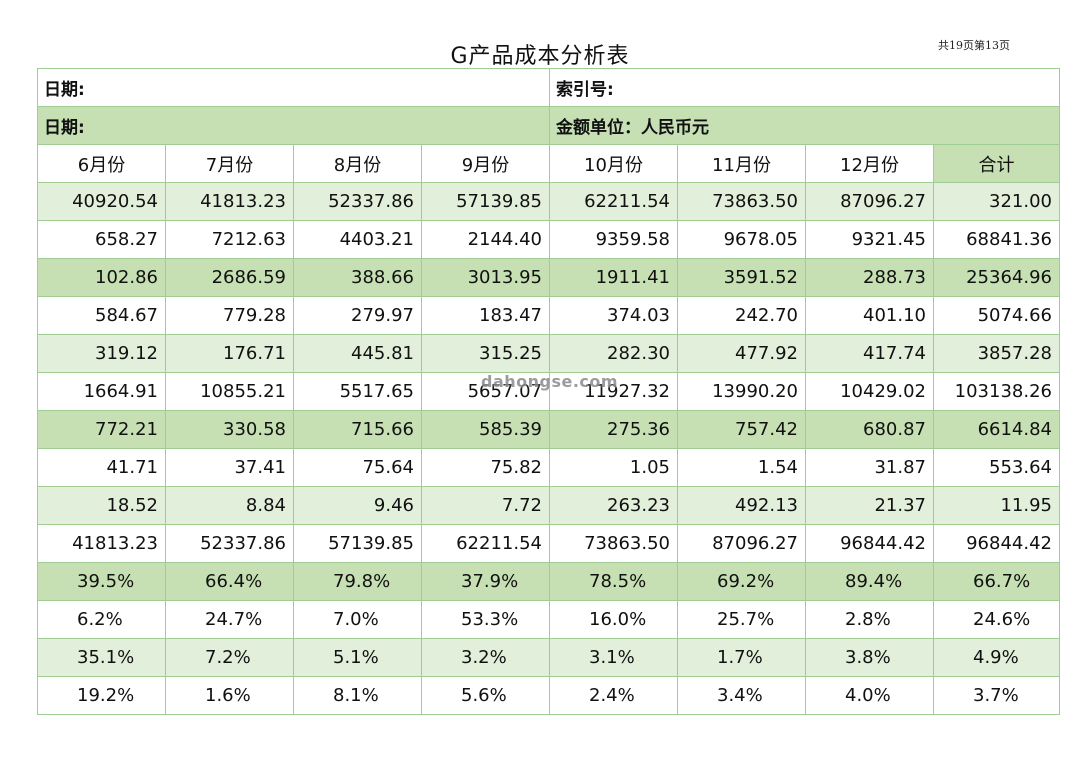  Describe the element at coordinates (357, 315) in the screenshot. I see `table-cell: 279.97` at that location.